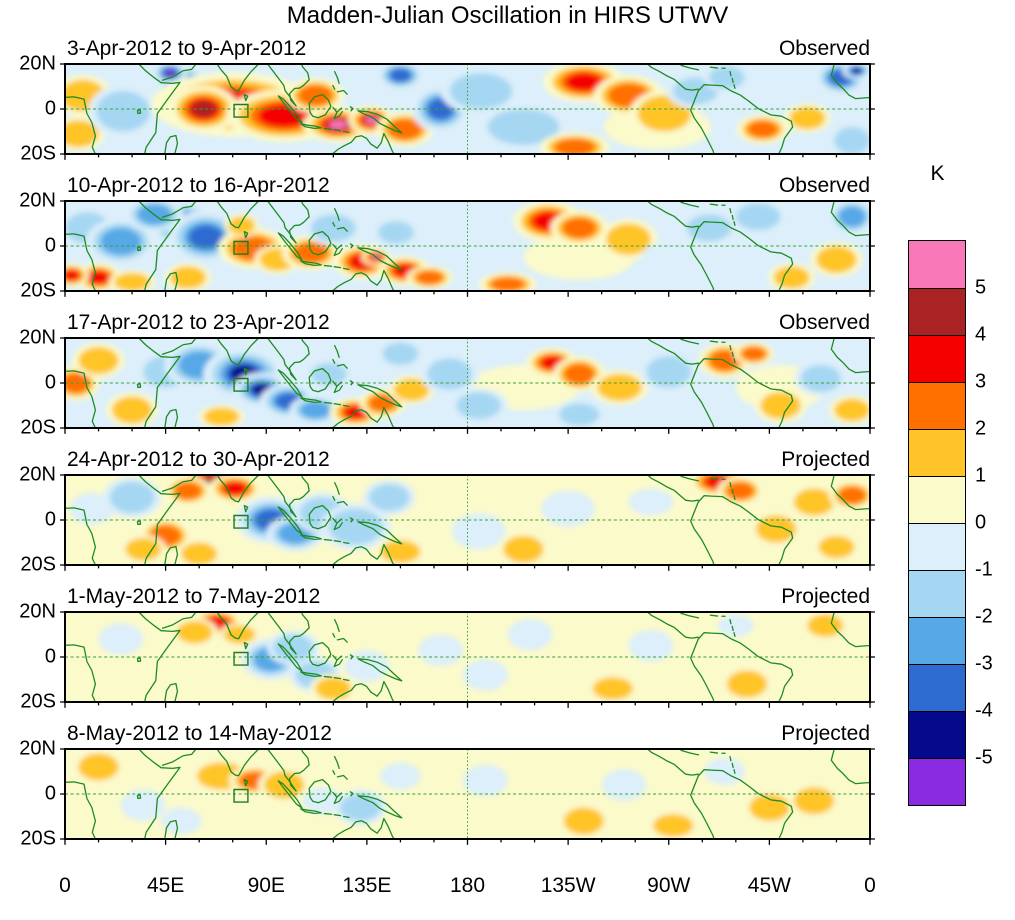 The width and height of the screenshot is (1015, 920). What do you see at coordinates (507, 734) in the screenshot?
I see `panel-header: 8-May-2012 to 14-May-2012 Projected` at bounding box center [507, 734].